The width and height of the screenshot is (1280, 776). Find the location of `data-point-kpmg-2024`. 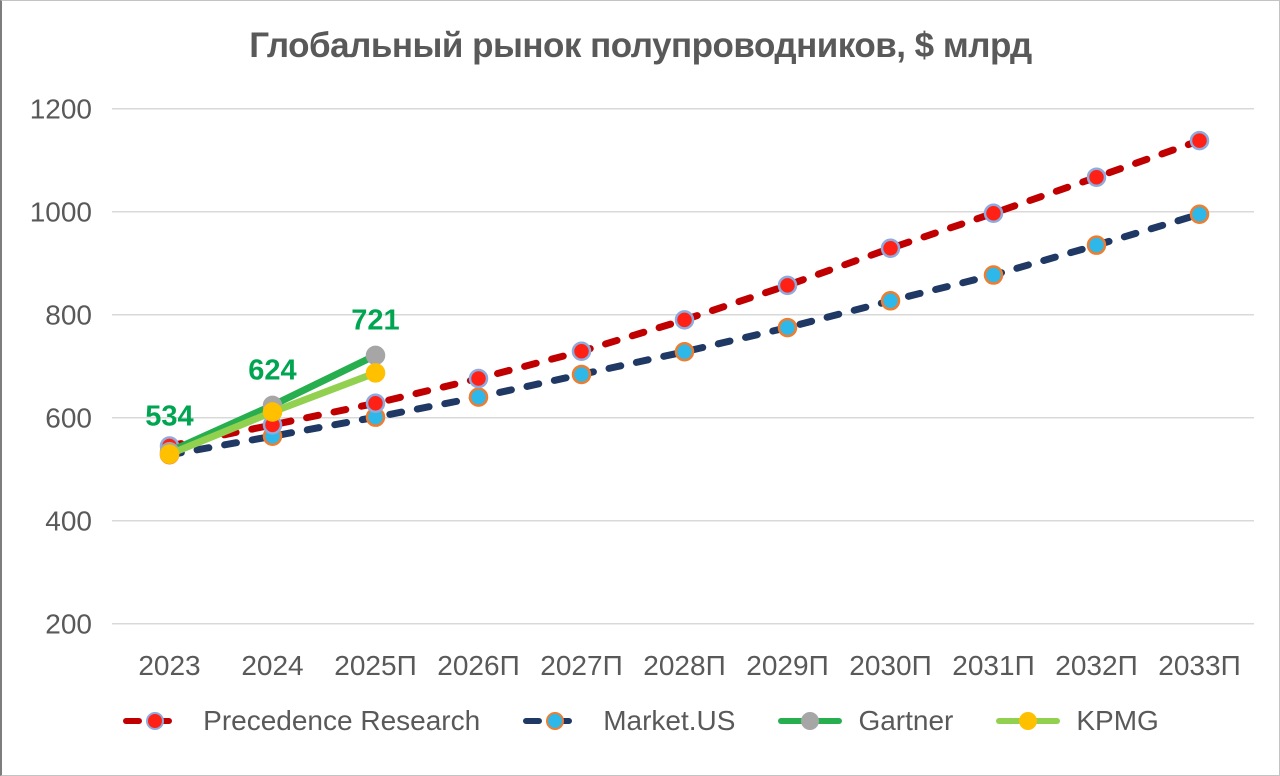

data-point-kpmg-2024 is located at coordinates (272, 412).